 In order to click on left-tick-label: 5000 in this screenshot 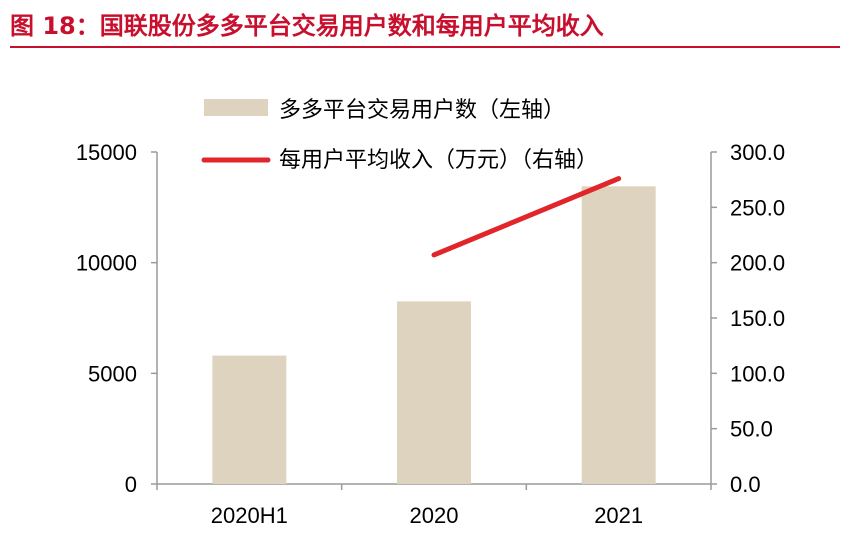, I will do `click(112, 373)`.